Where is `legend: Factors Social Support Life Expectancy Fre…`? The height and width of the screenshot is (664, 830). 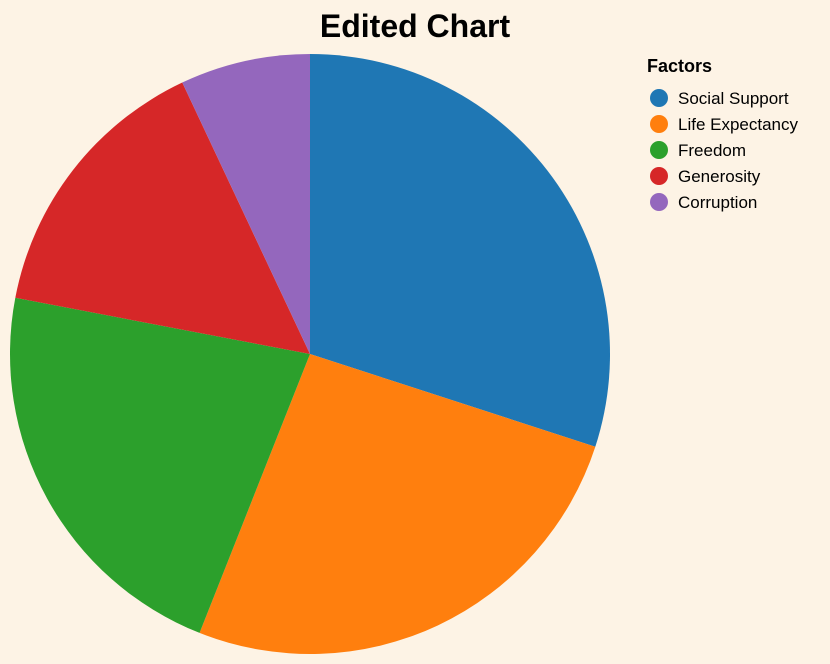
legend: Factors Social Support Life Expectancy Fre… is located at coordinates (723, 134).